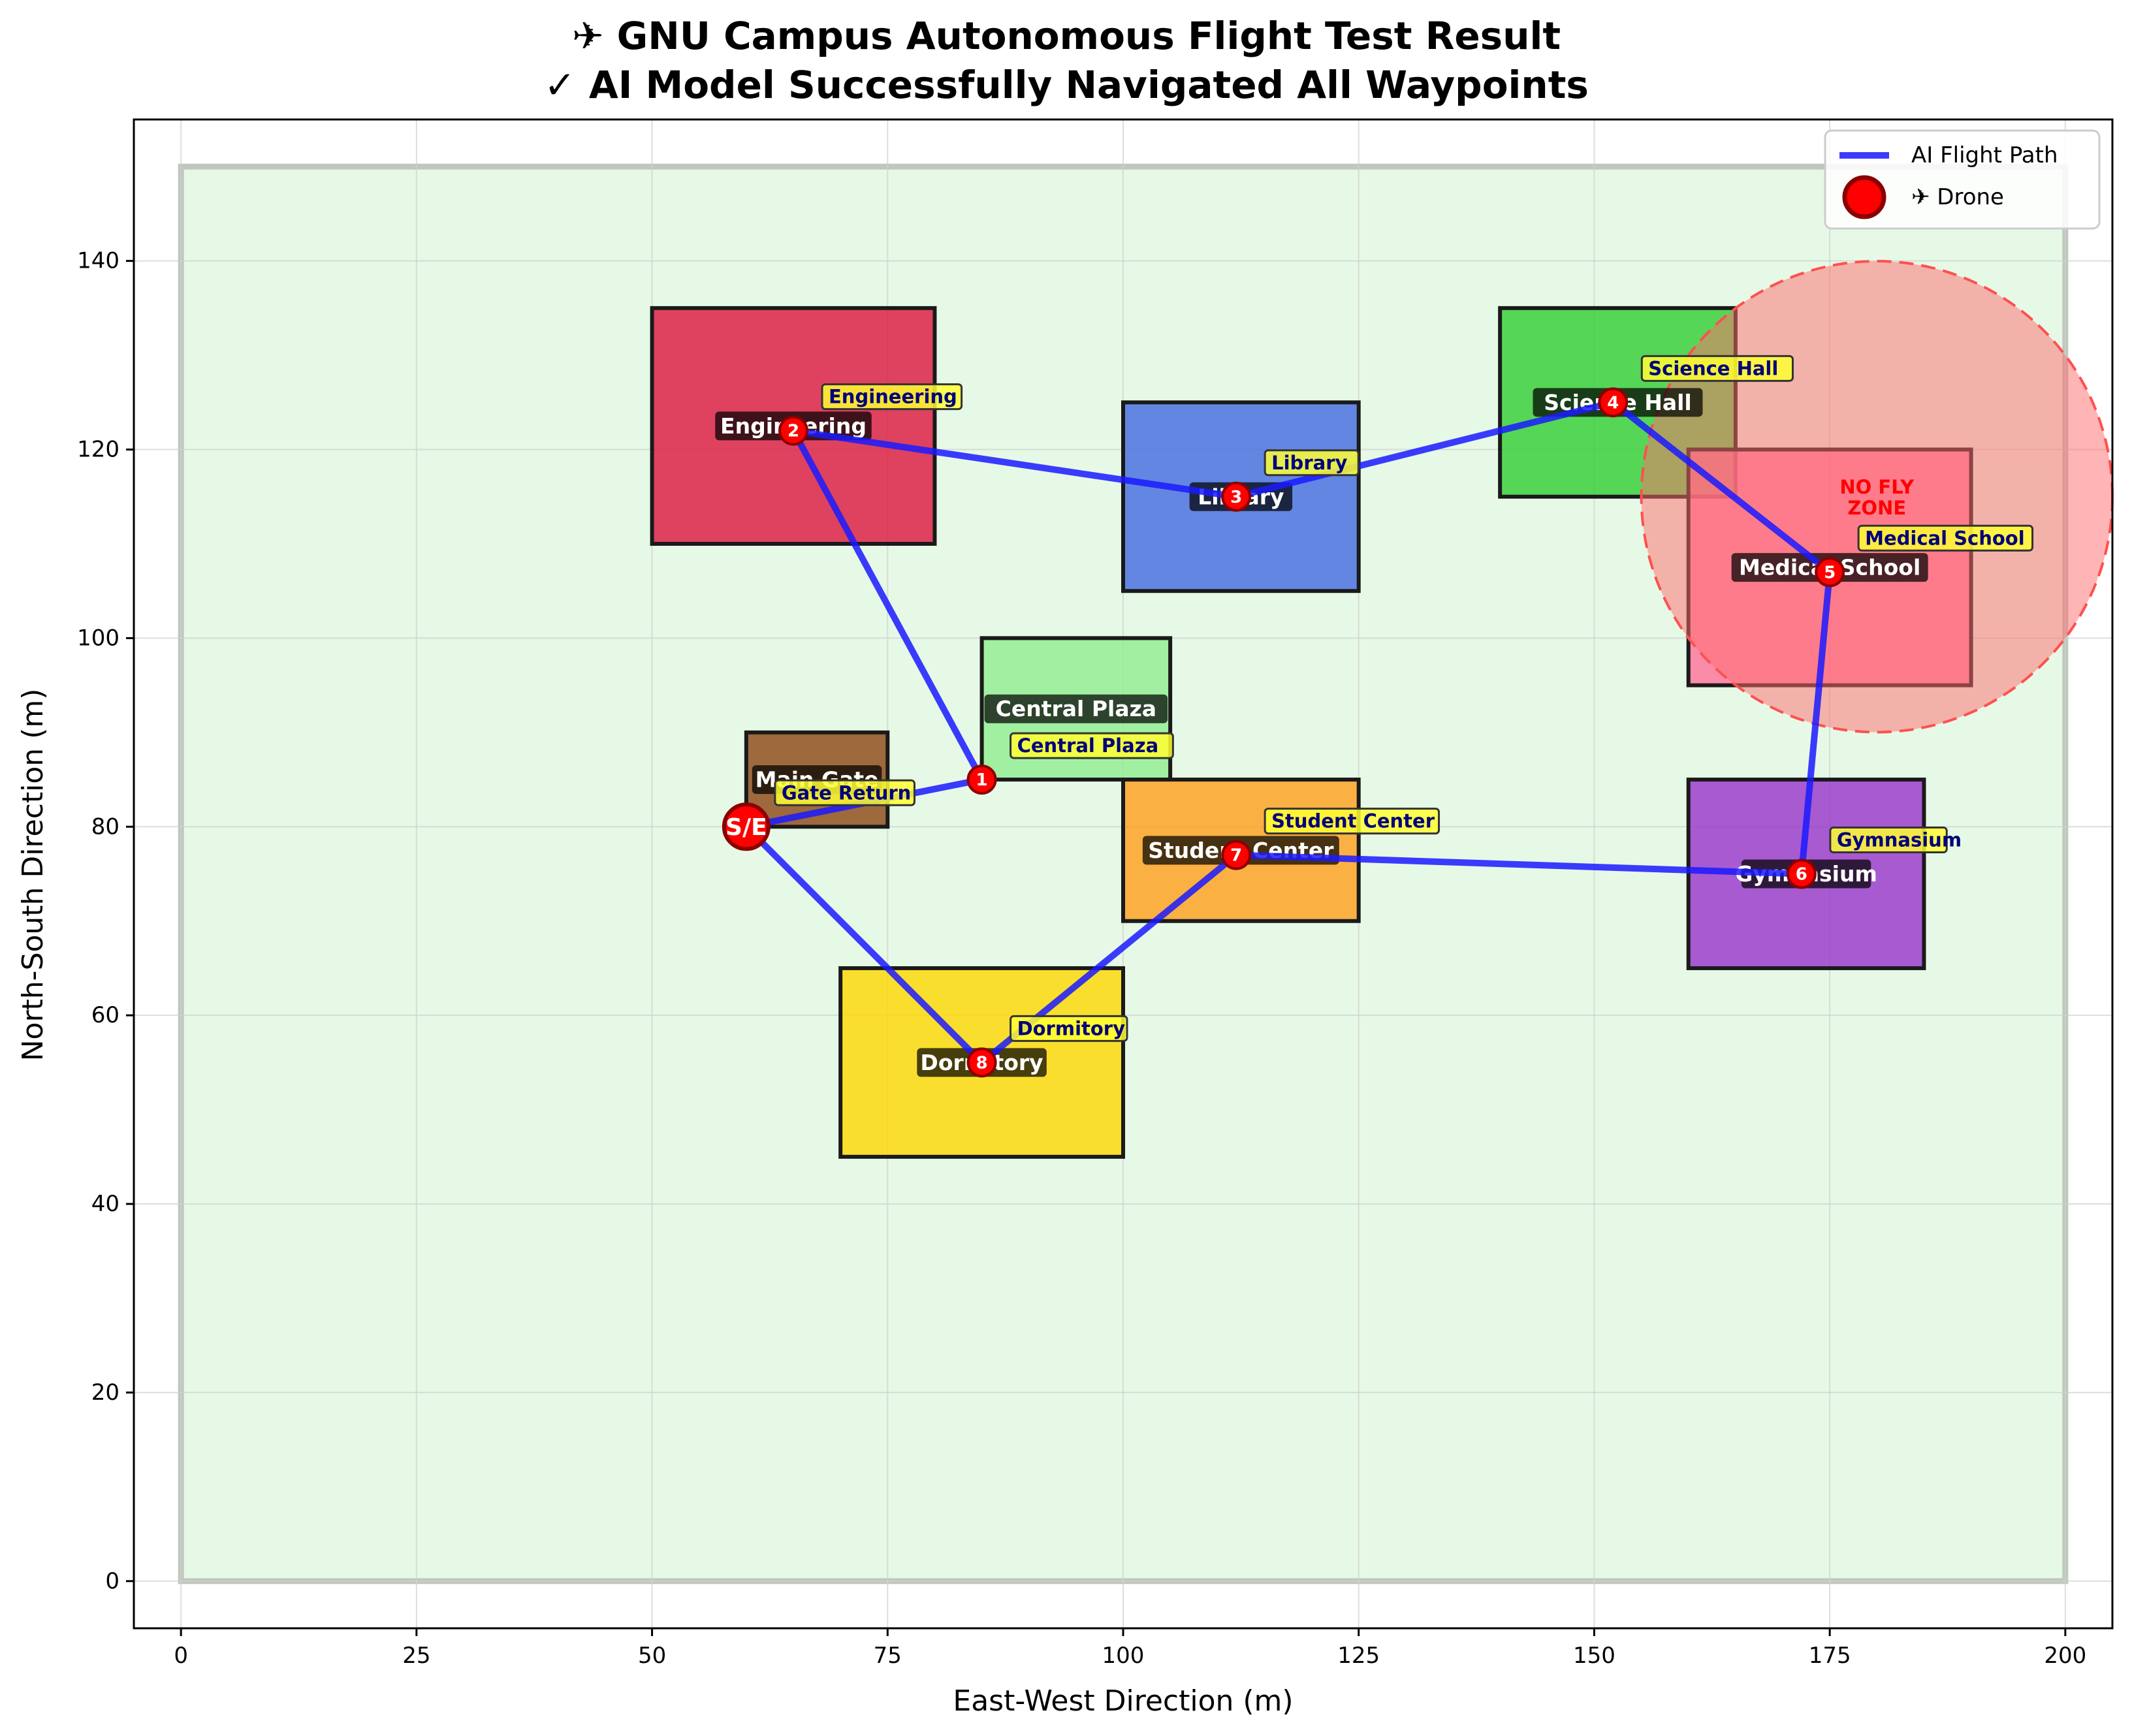 This screenshot has width=2132, height=1736. What do you see at coordinates (105, 1204) in the screenshot?
I see `y-tick-label-40: 40` at bounding box center [105, 1204].